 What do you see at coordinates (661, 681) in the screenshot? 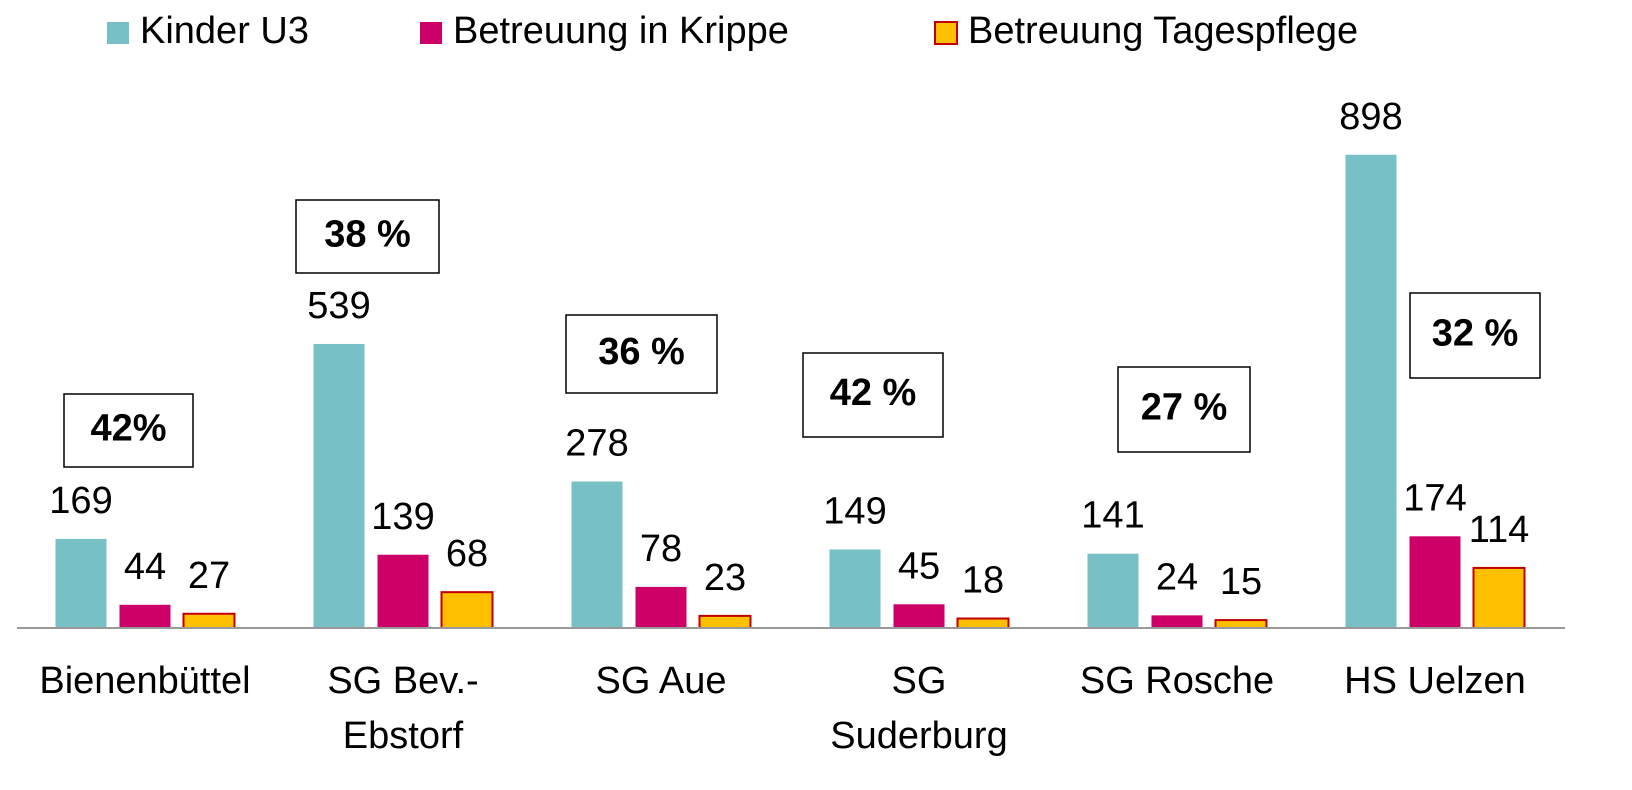
I see `x-tick-label: SG Aue` at bounding box center [661, 681].